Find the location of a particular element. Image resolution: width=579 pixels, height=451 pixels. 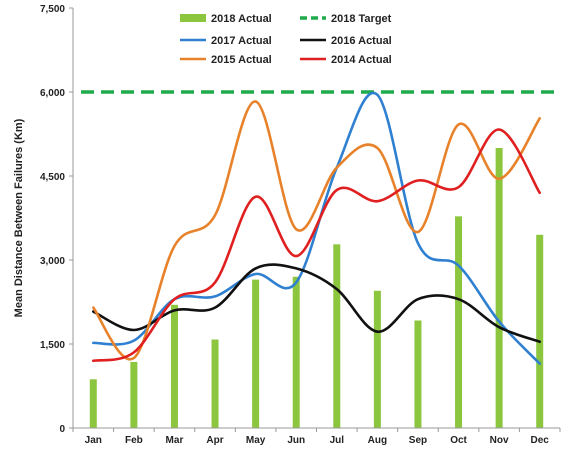

x-tick-label: Jun is located at coordinates (296, 440).